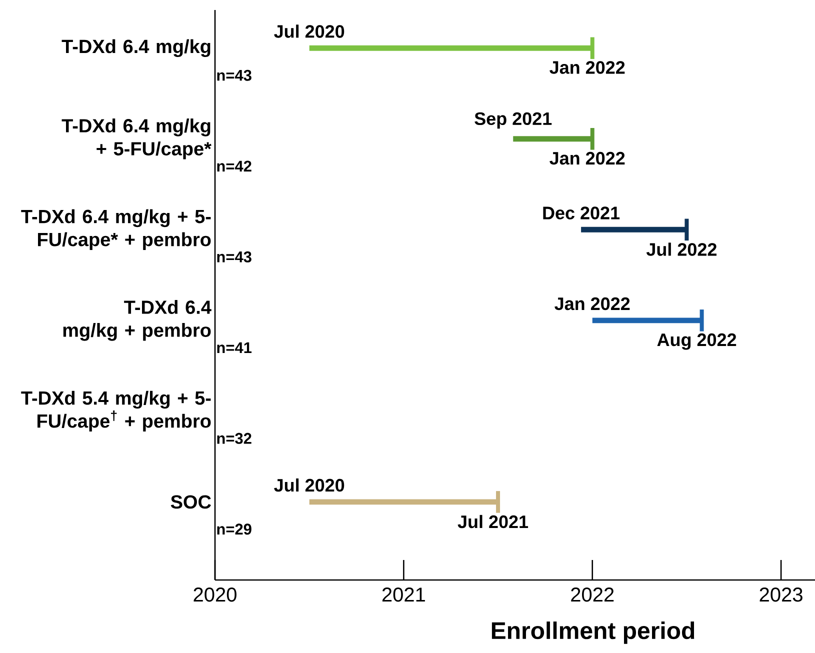  I want to click on annotation: Dec 2021, so click(581, 213).